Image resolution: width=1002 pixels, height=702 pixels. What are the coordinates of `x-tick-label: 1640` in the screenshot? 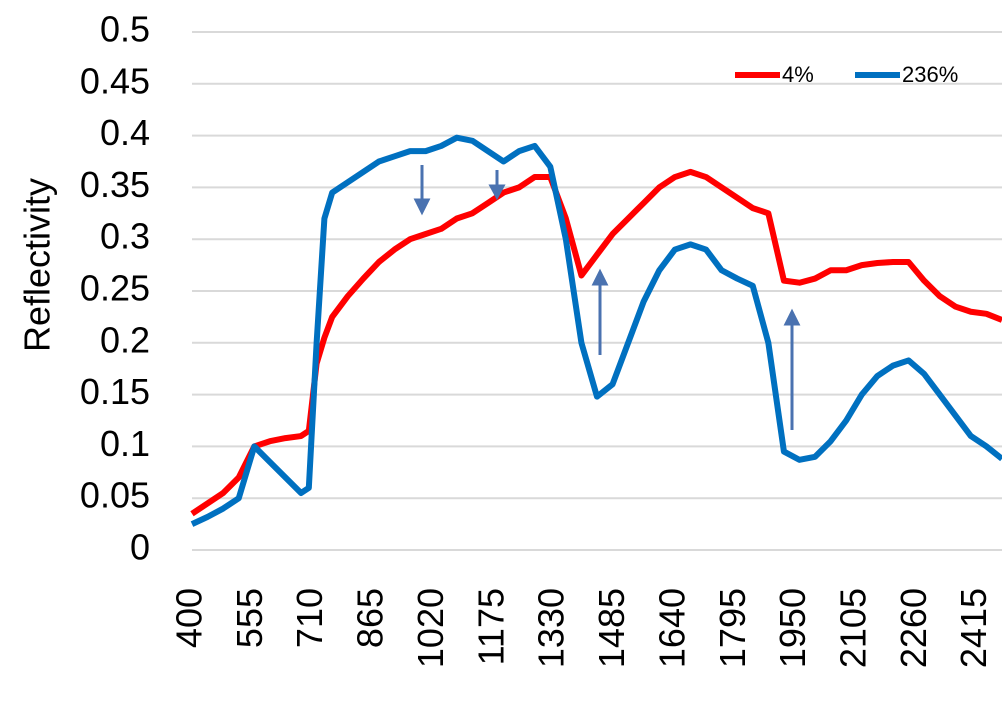 It's located at (671, 628).